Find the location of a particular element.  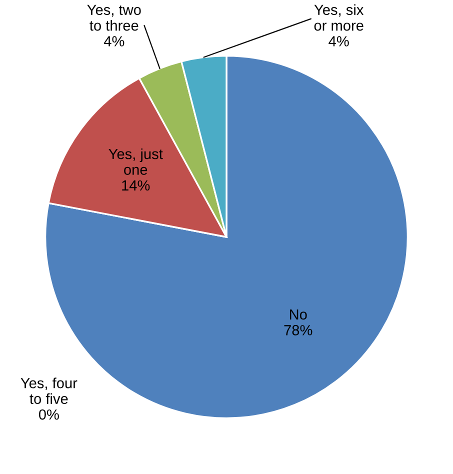

text: 0% is located at coordinates (48, 414).